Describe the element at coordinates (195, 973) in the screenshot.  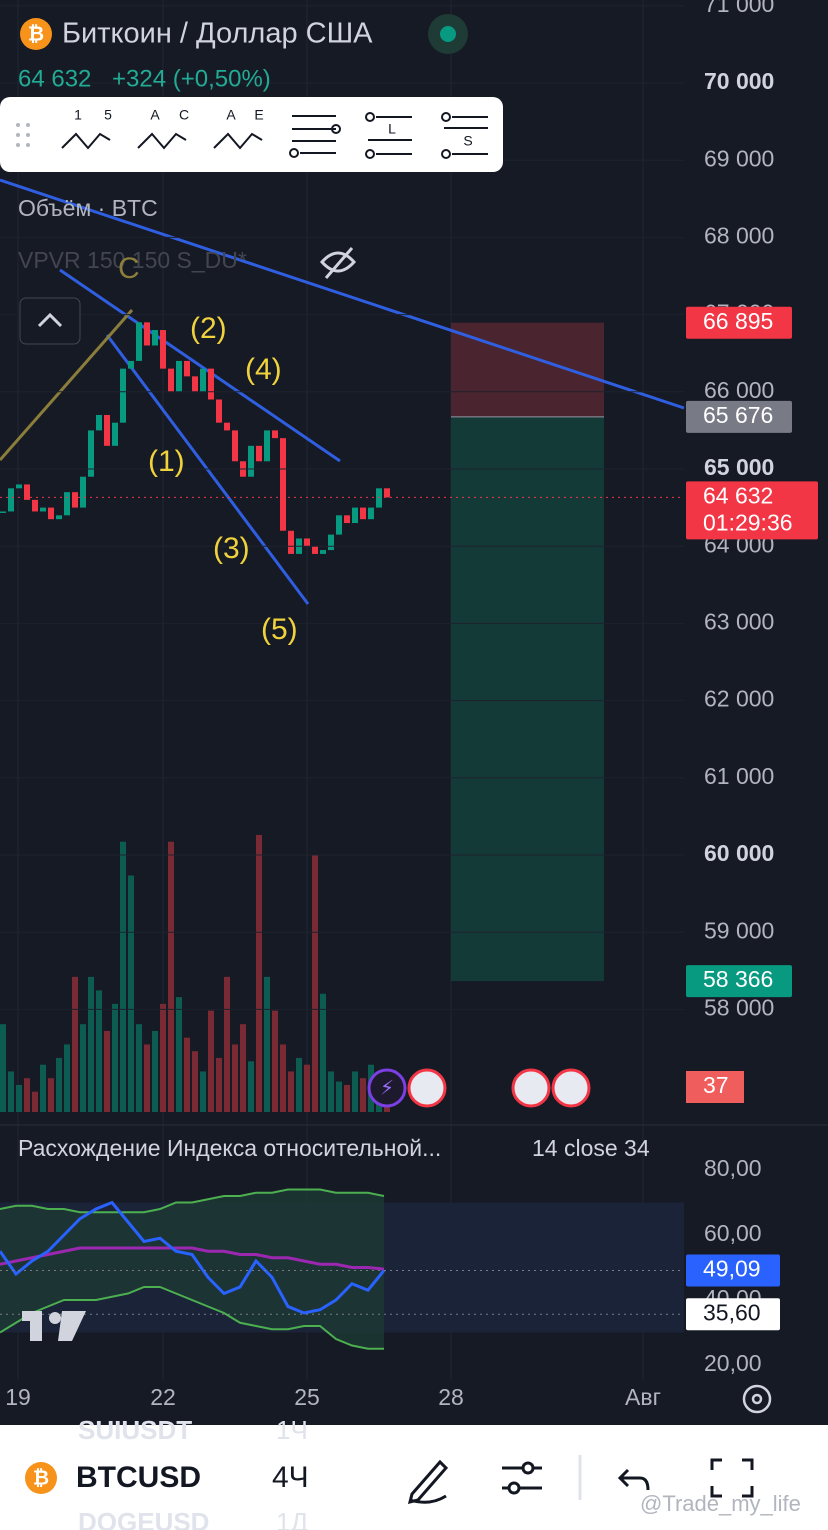
I see `volume-layer` at that location.